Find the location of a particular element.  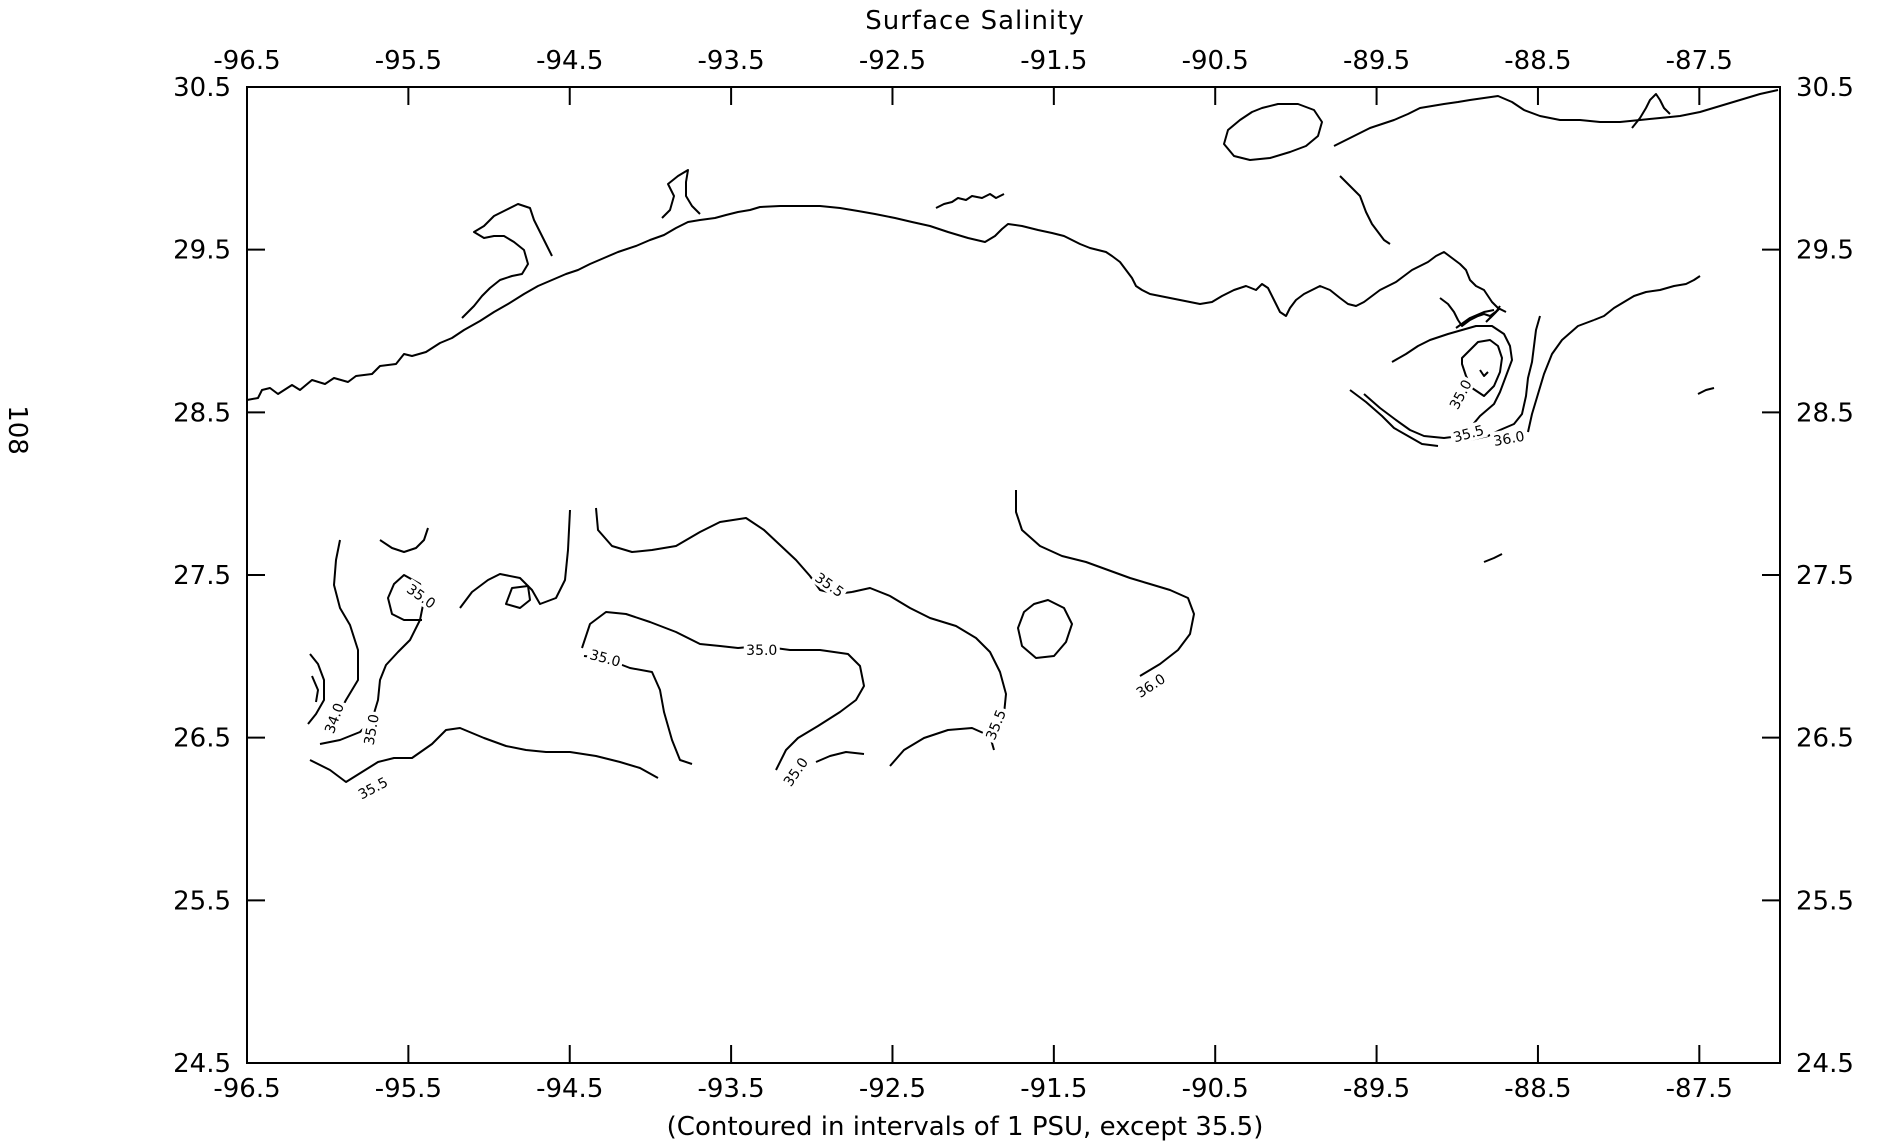

lat-tick-label-right: 26.5 is located at coordinates (1825, 739).